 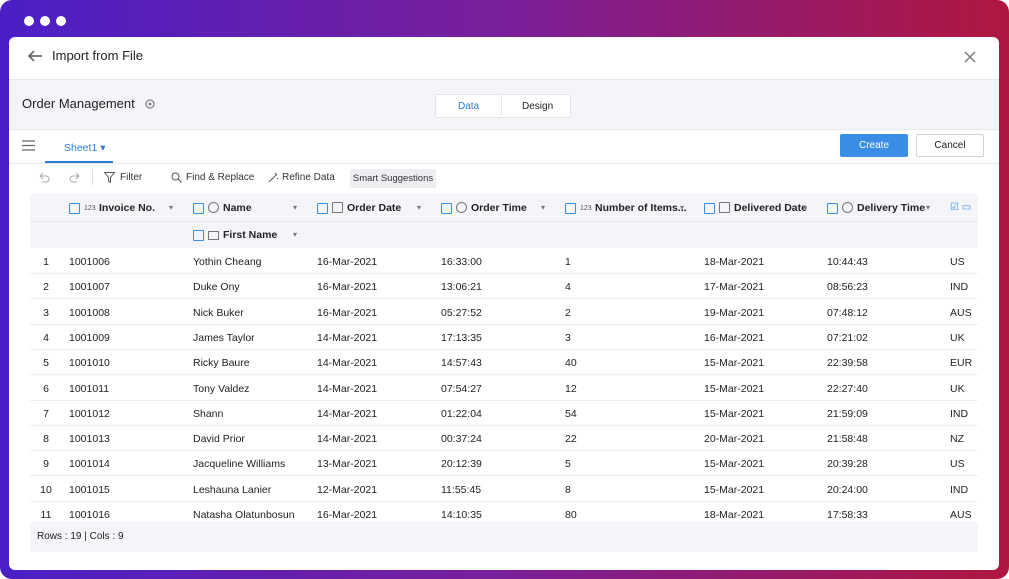 I want to click on cell: Shann, so click(x=208, y=413).